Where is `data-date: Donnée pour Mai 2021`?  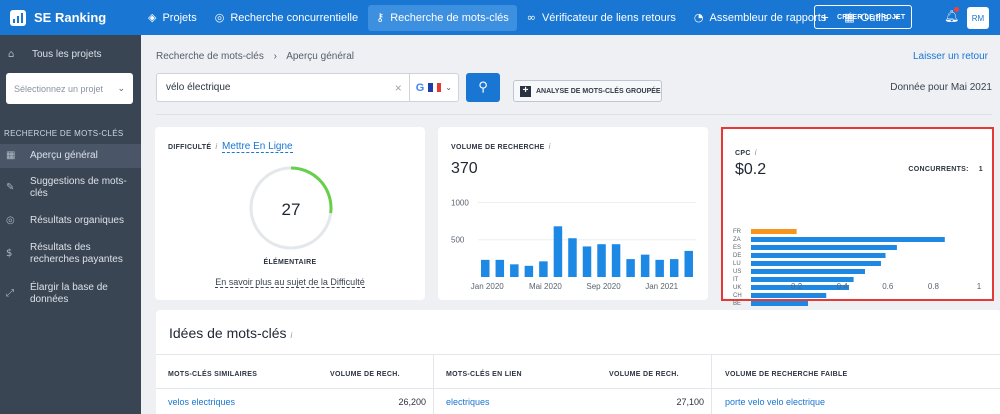 data-date: Donnée pour Mai 2021 is located at coordinates (941, 87).